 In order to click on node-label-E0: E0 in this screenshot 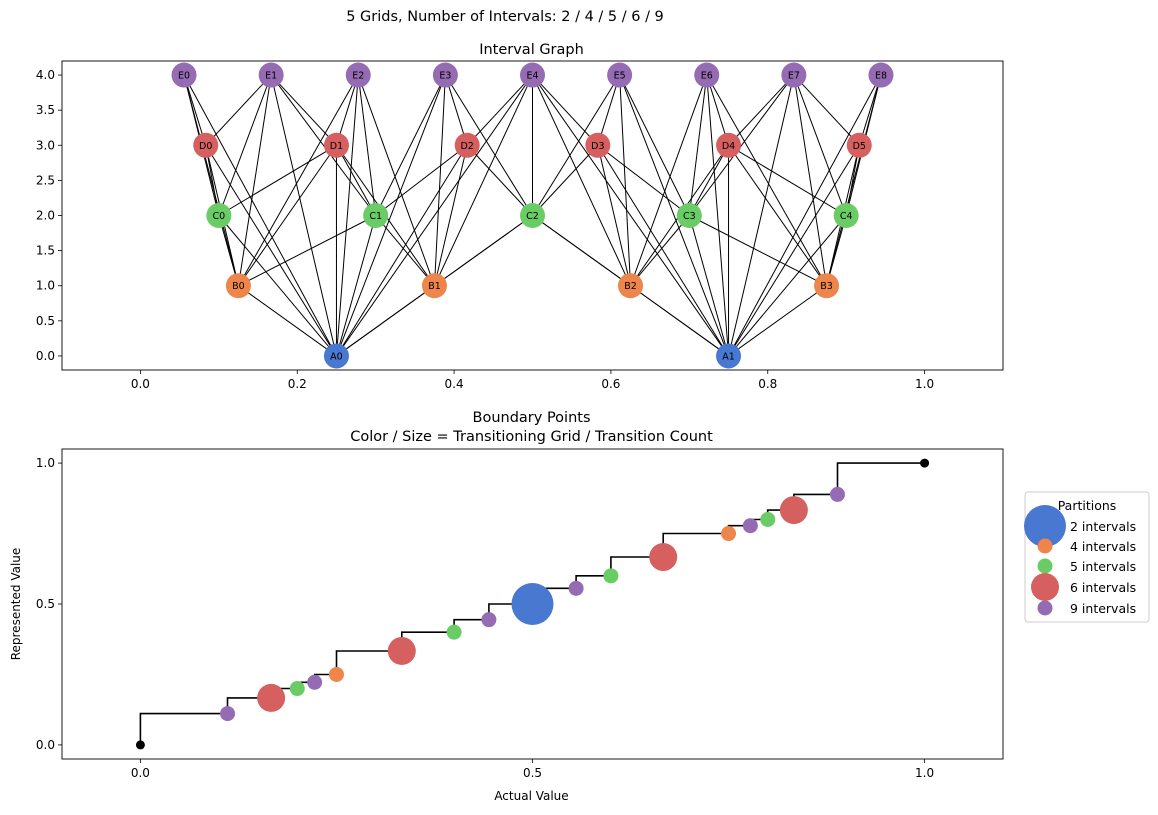, I will do `click(184, 76)`.